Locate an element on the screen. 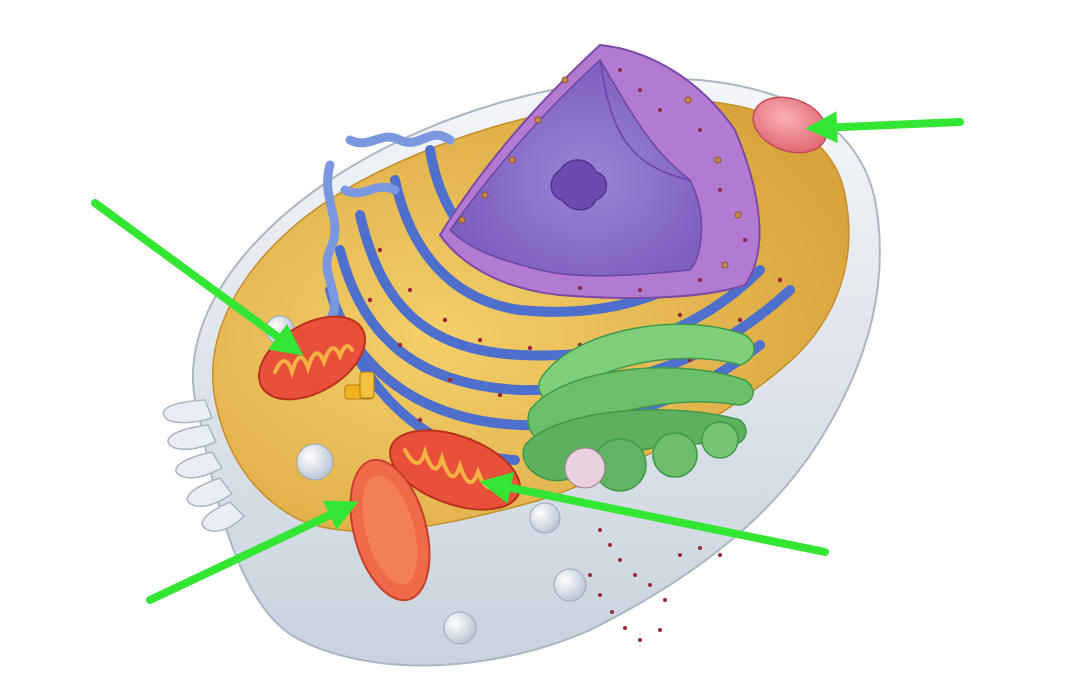 Image resolution: width=1091 pixels, height=694 pixels. nuclear-pores is located at coordinates (600, 172).